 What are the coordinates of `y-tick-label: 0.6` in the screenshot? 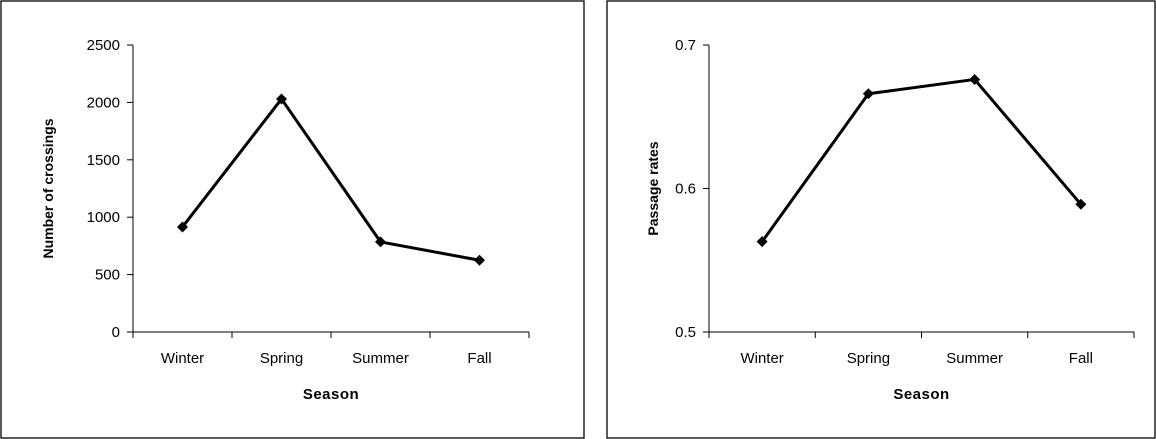 It's located at (685, 189).